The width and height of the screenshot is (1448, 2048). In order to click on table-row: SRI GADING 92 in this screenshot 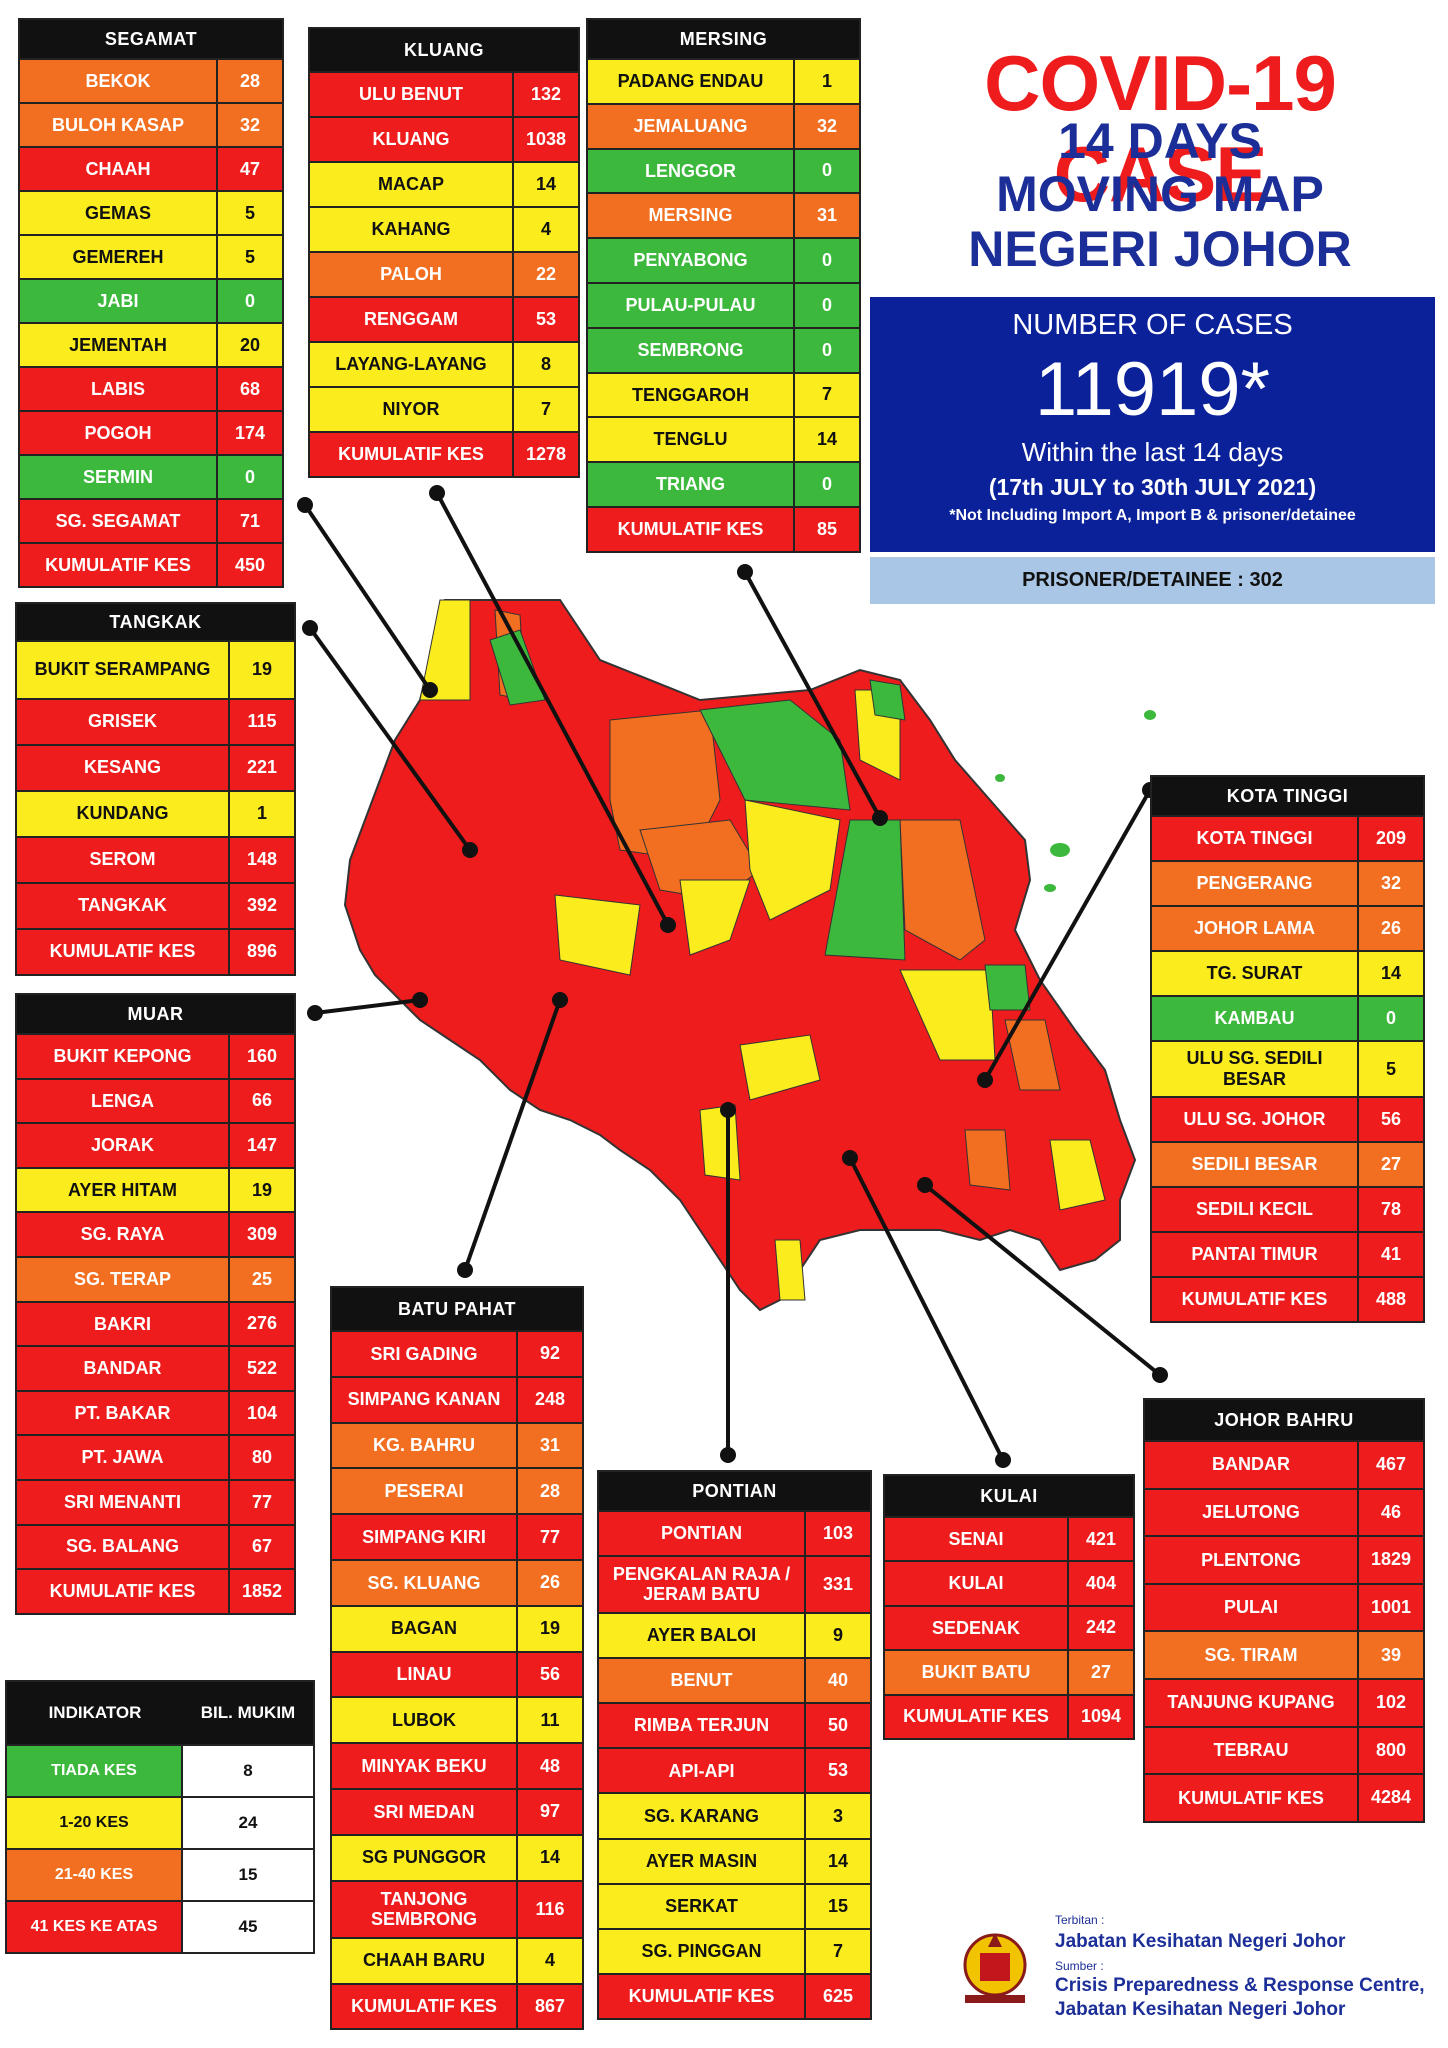, I will do `click(457, 1353)`.